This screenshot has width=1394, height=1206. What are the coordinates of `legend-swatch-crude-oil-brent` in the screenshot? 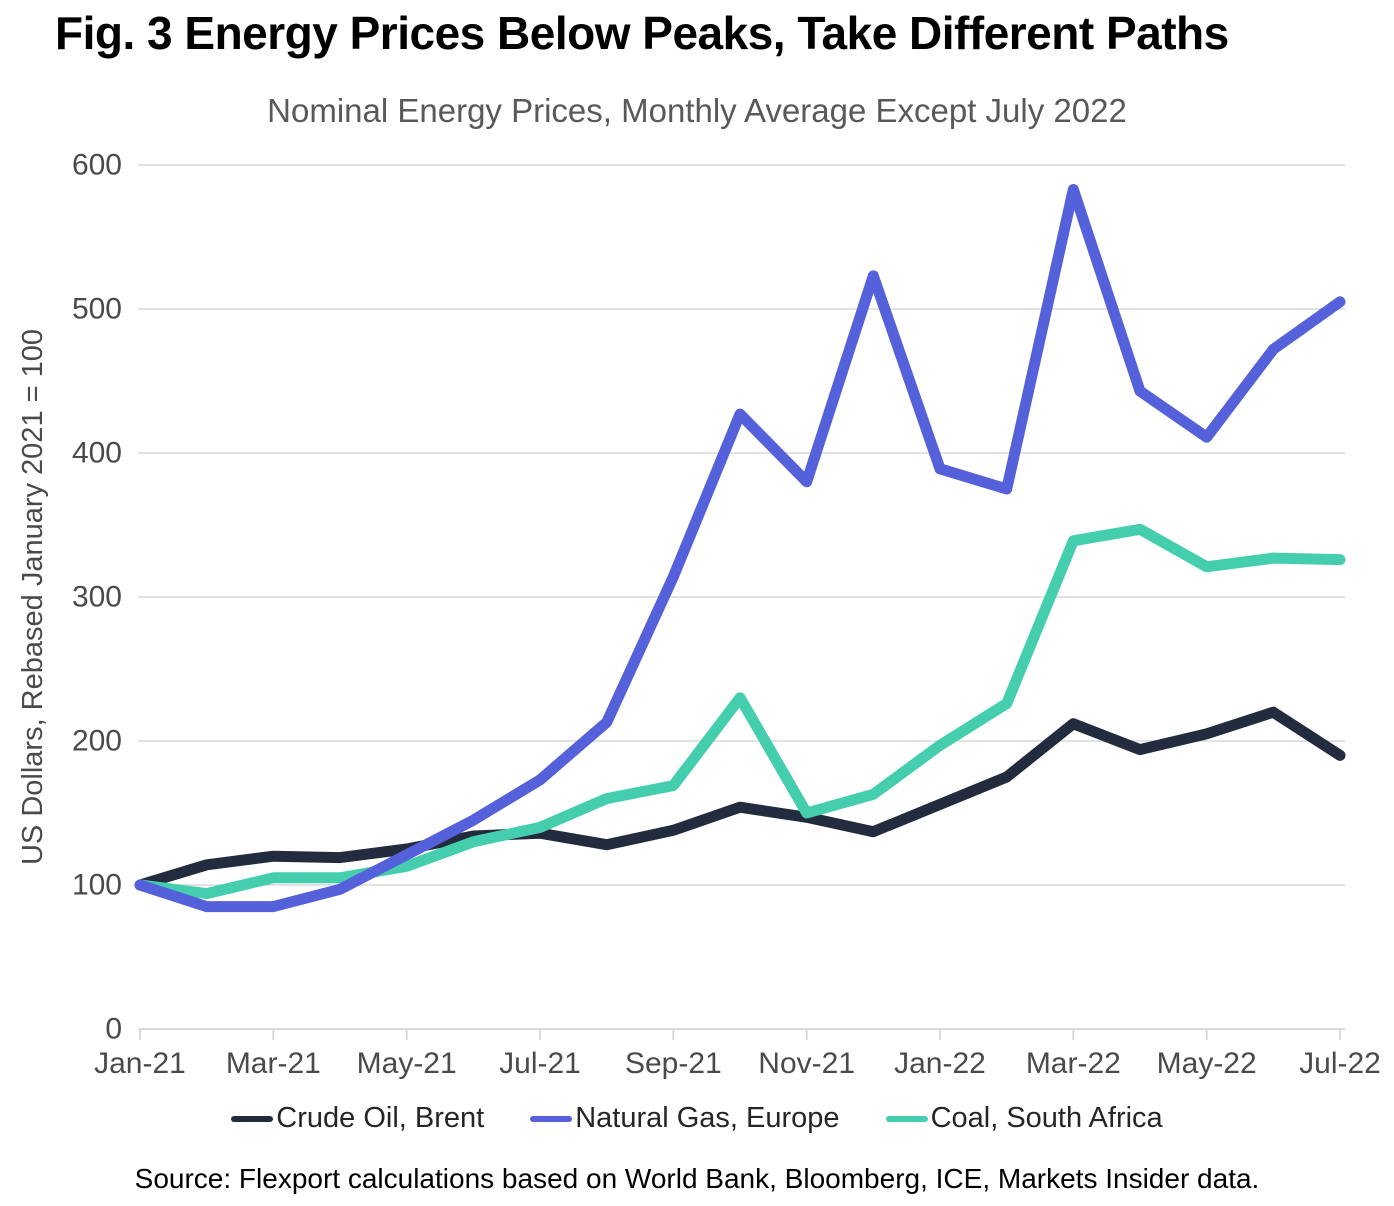 It's located at (252, 1118).